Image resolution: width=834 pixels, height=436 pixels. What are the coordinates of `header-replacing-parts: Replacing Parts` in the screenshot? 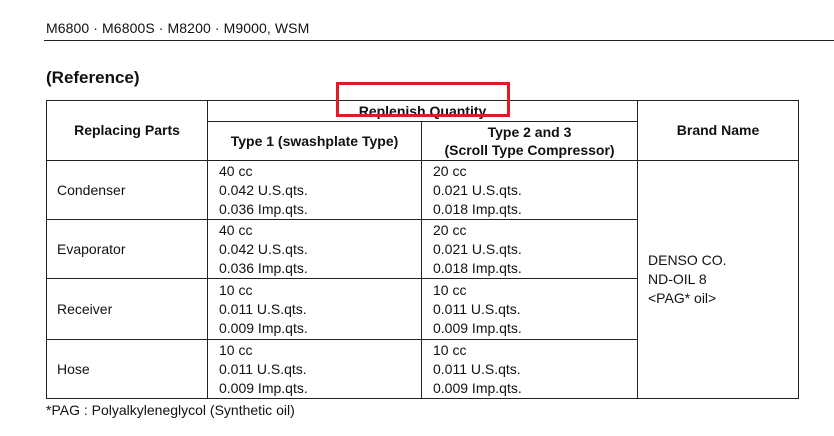 It's located at (127, 130).